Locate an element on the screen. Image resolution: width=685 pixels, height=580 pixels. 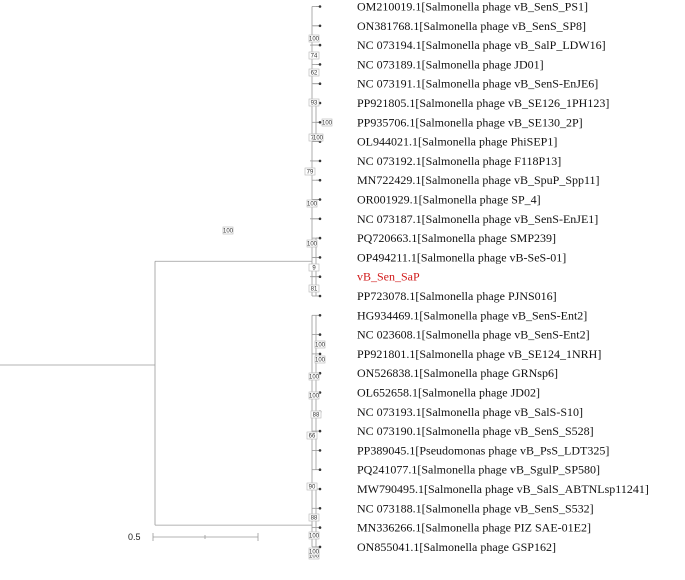
leaf-label-highlighted: vB_Sen_SaP is located at coordinates (388, 277).